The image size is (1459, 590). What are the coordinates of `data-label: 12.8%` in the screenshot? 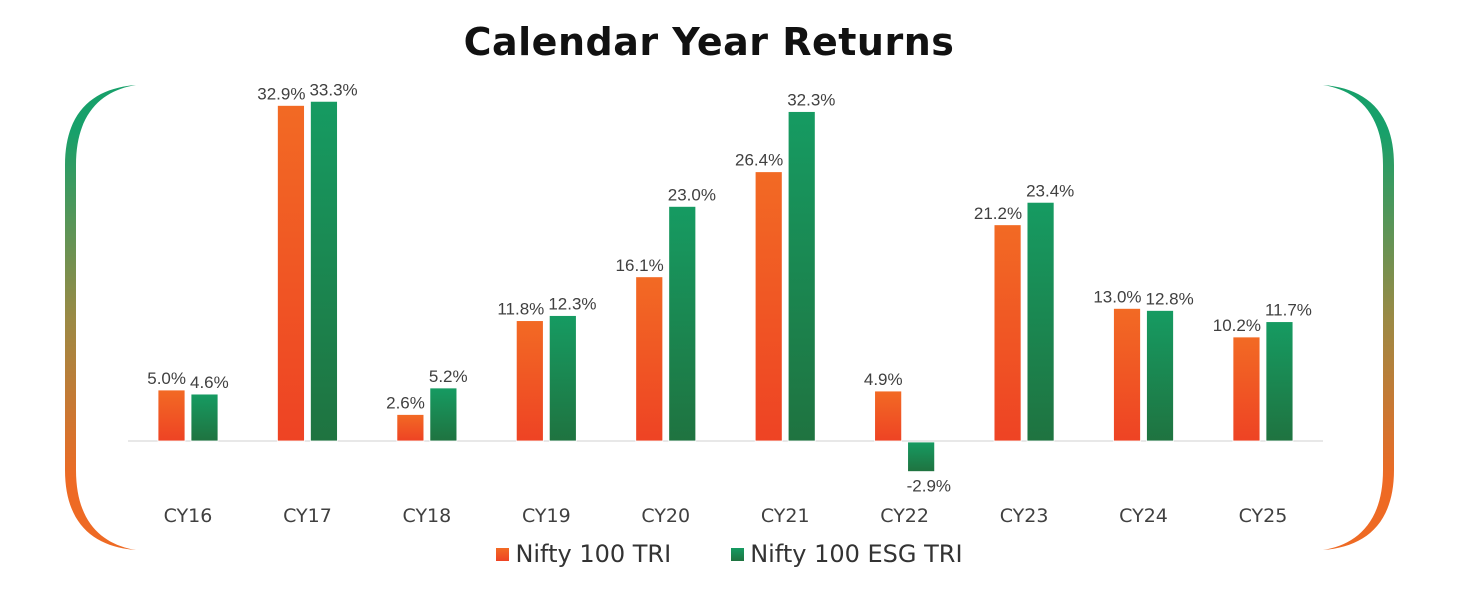 It's located at (1170, 298).